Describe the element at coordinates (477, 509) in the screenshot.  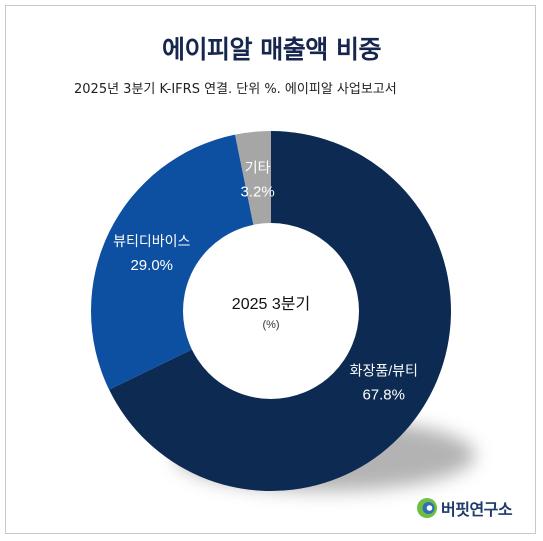
I see `brand-name: 버핏연구소` at that location.